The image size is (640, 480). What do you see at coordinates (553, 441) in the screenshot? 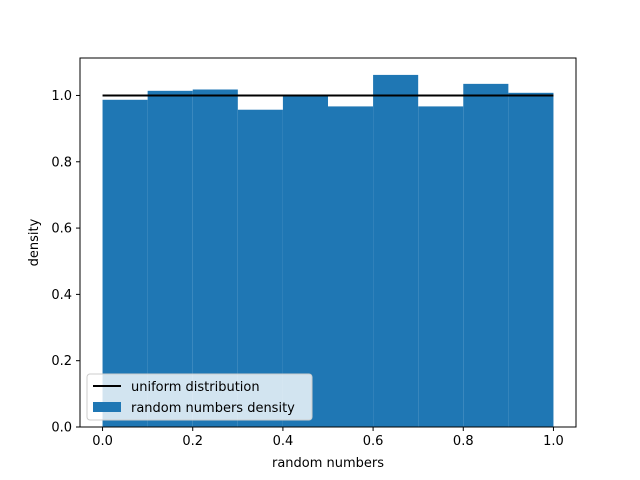
I see `x-tick-label: 1.0` at bounding box center [553, 441].